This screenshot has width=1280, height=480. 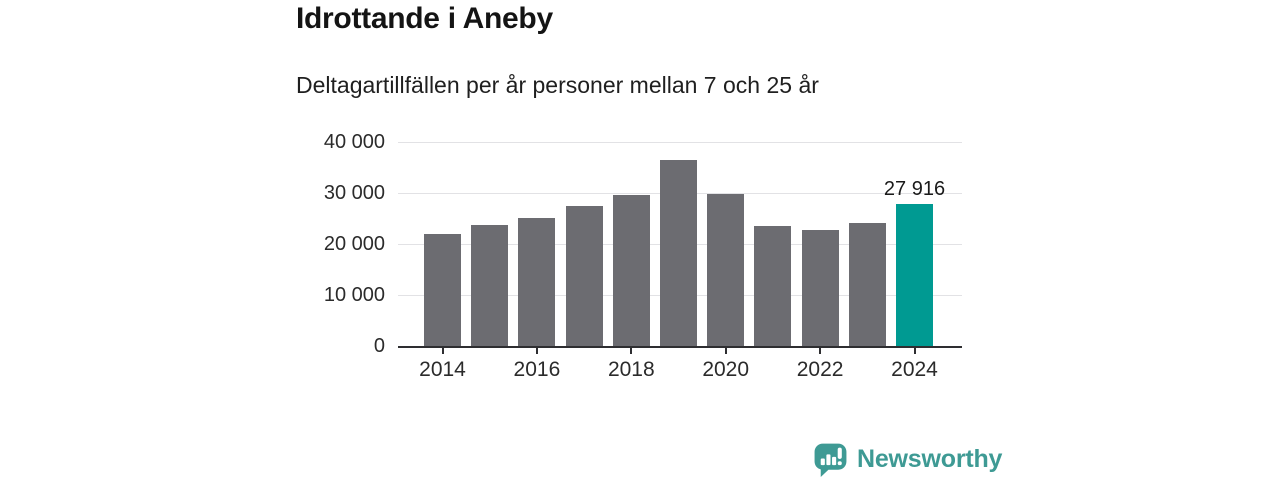 I want to click on bar-2014, so click(x=442, y=289).